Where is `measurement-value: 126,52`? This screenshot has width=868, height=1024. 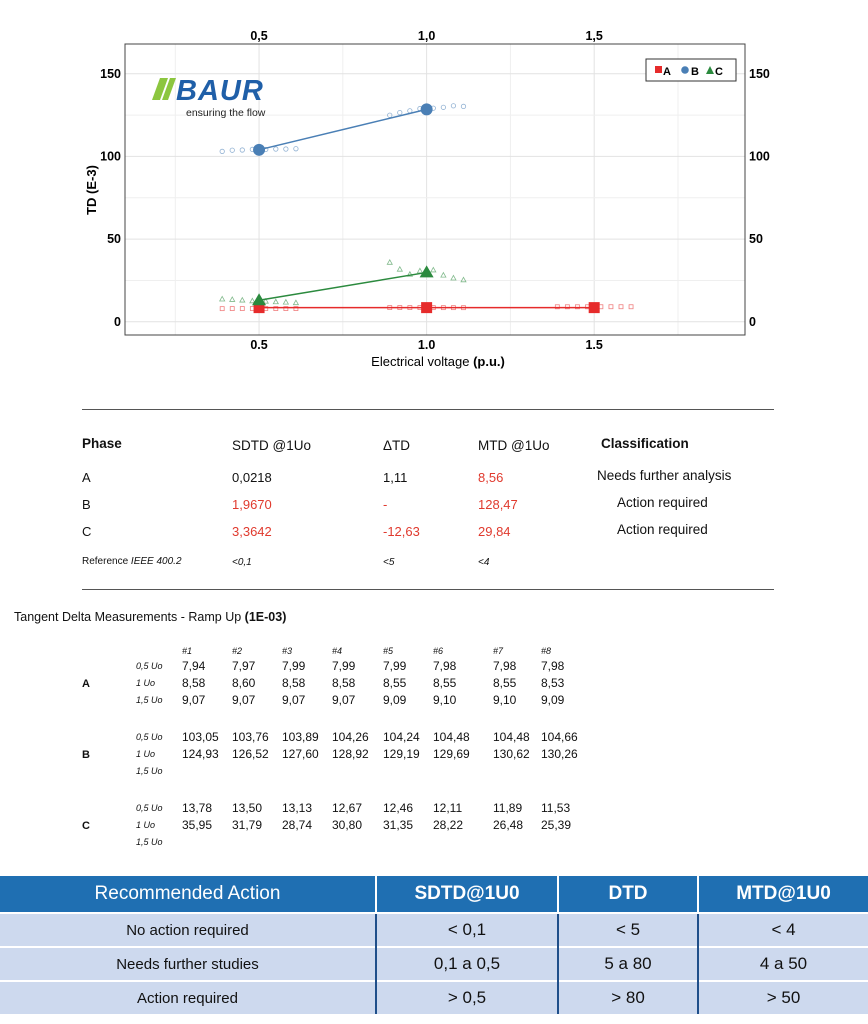 measurement-value: 126,52 is located at coordinates (250, 754).